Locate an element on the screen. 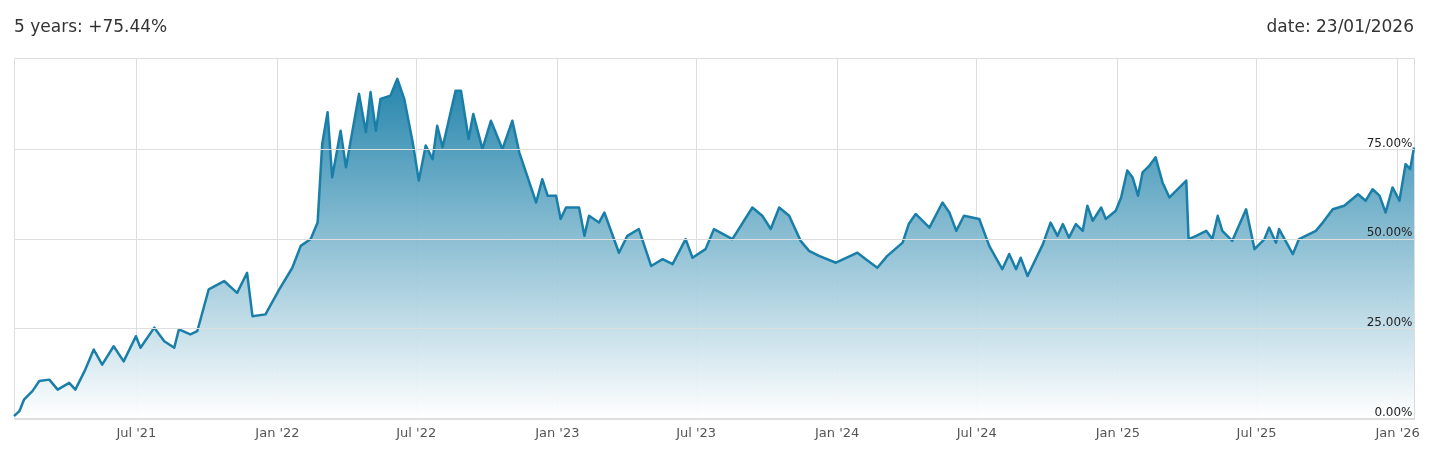 The width and height of the screenshot is (1443, 461). y-tick-label: 0.00% is located at coordinates (1393, 411).